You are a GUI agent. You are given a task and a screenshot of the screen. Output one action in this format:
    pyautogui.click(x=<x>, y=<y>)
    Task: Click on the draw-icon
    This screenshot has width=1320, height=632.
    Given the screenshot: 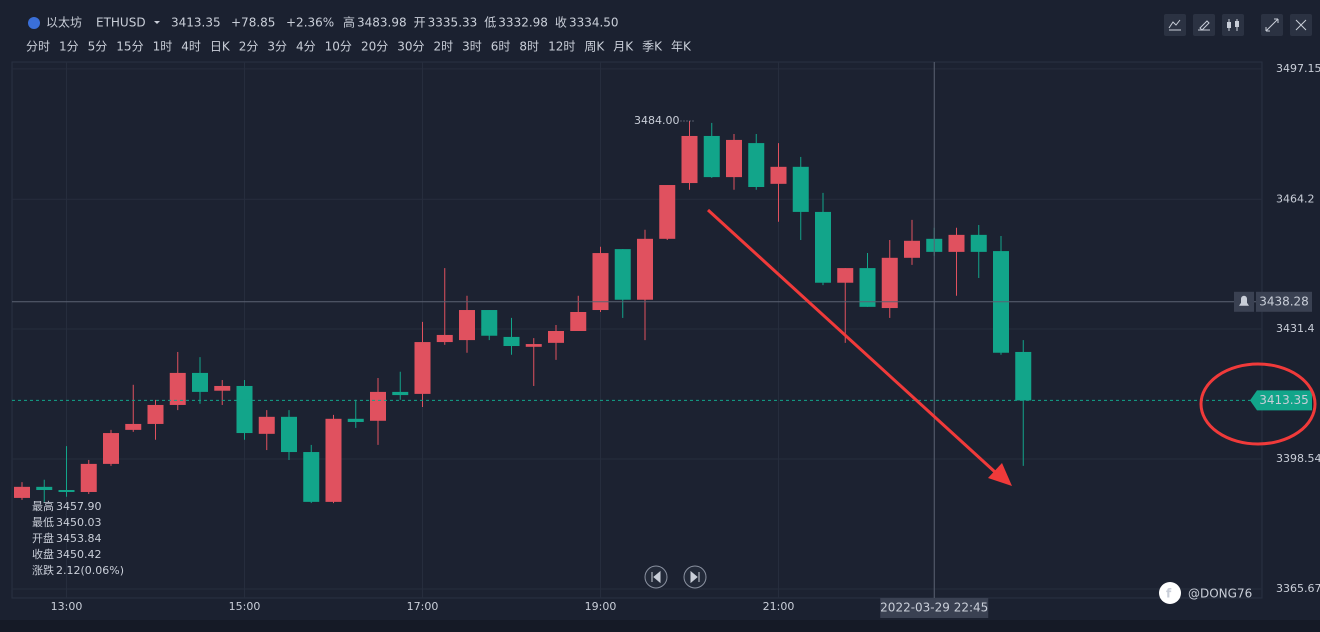 What is the action you would take?
    pyautogui.click(x=1204, y=25)
    